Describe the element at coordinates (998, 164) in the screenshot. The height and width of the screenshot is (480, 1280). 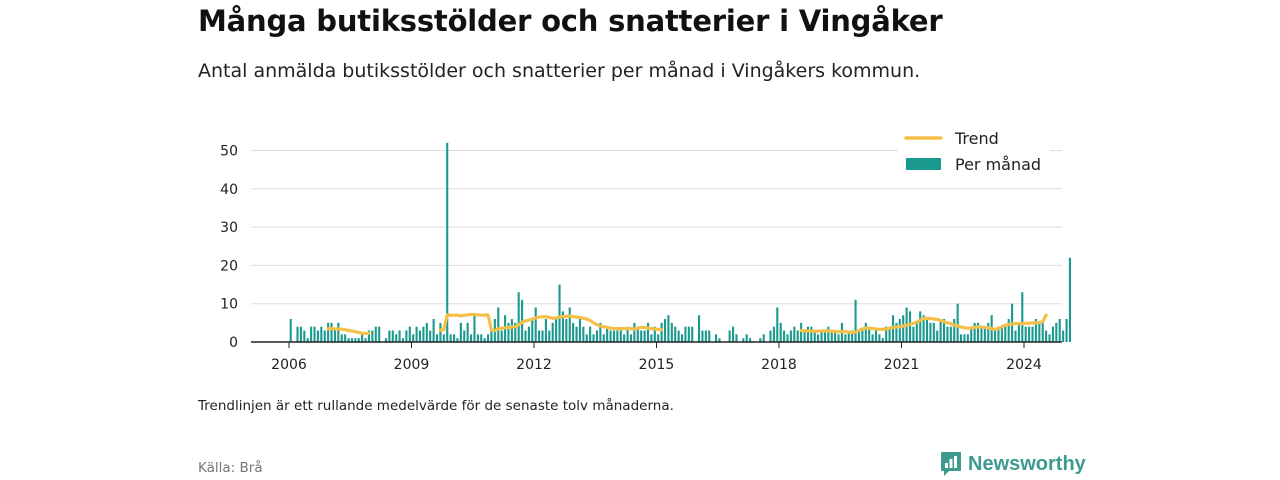
I see `legend-label: Per månad` at that location.